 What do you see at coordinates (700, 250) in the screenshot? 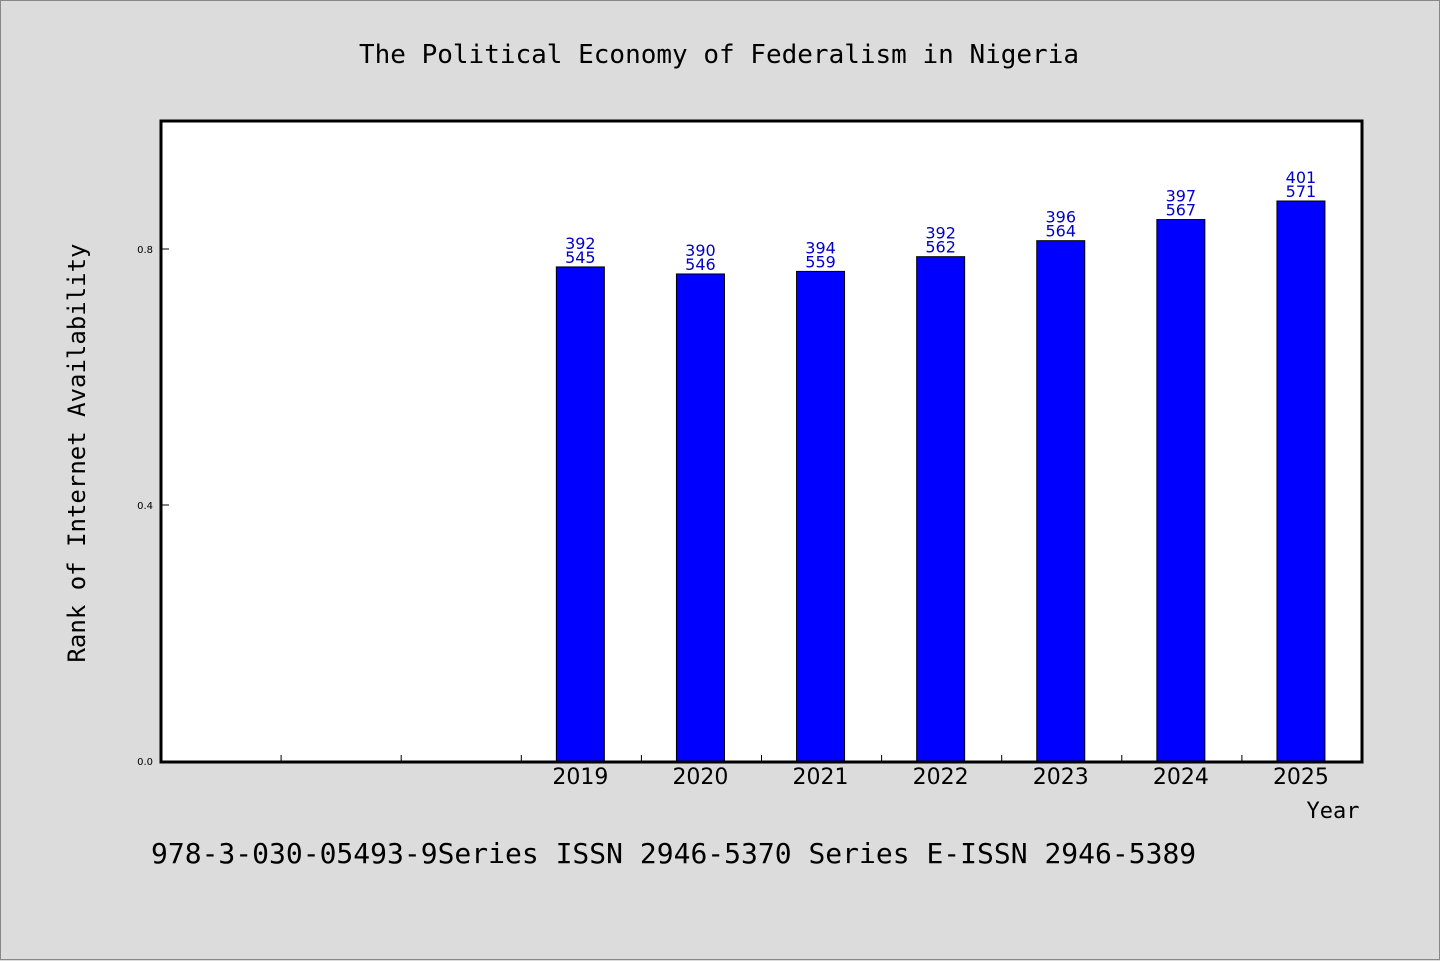
I see `data-label-top: 390` at bounding box center [700, 250].